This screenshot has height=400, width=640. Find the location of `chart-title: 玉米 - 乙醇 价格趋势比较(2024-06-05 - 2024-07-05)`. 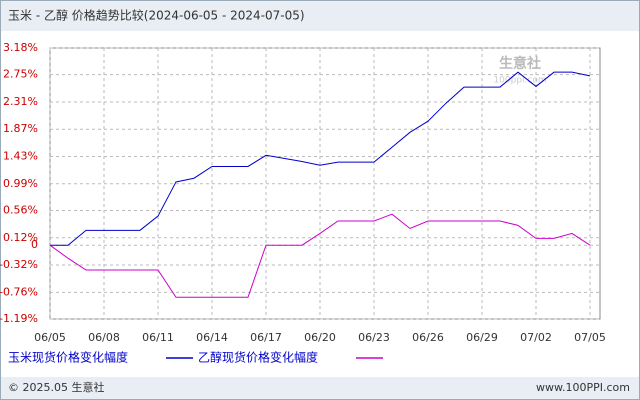

chart-title: 玉米 - 乙醇 价格趋势比较(2024-06-05 - 2024-07-05) is located at coordinates (156, 15).